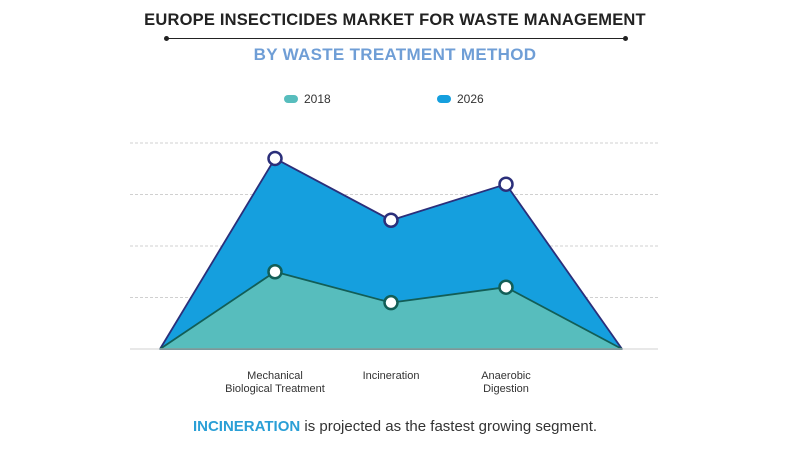 The height and width of the screenshot is (462, 790). I want to click on divider-right-dot, so click(625, 38).